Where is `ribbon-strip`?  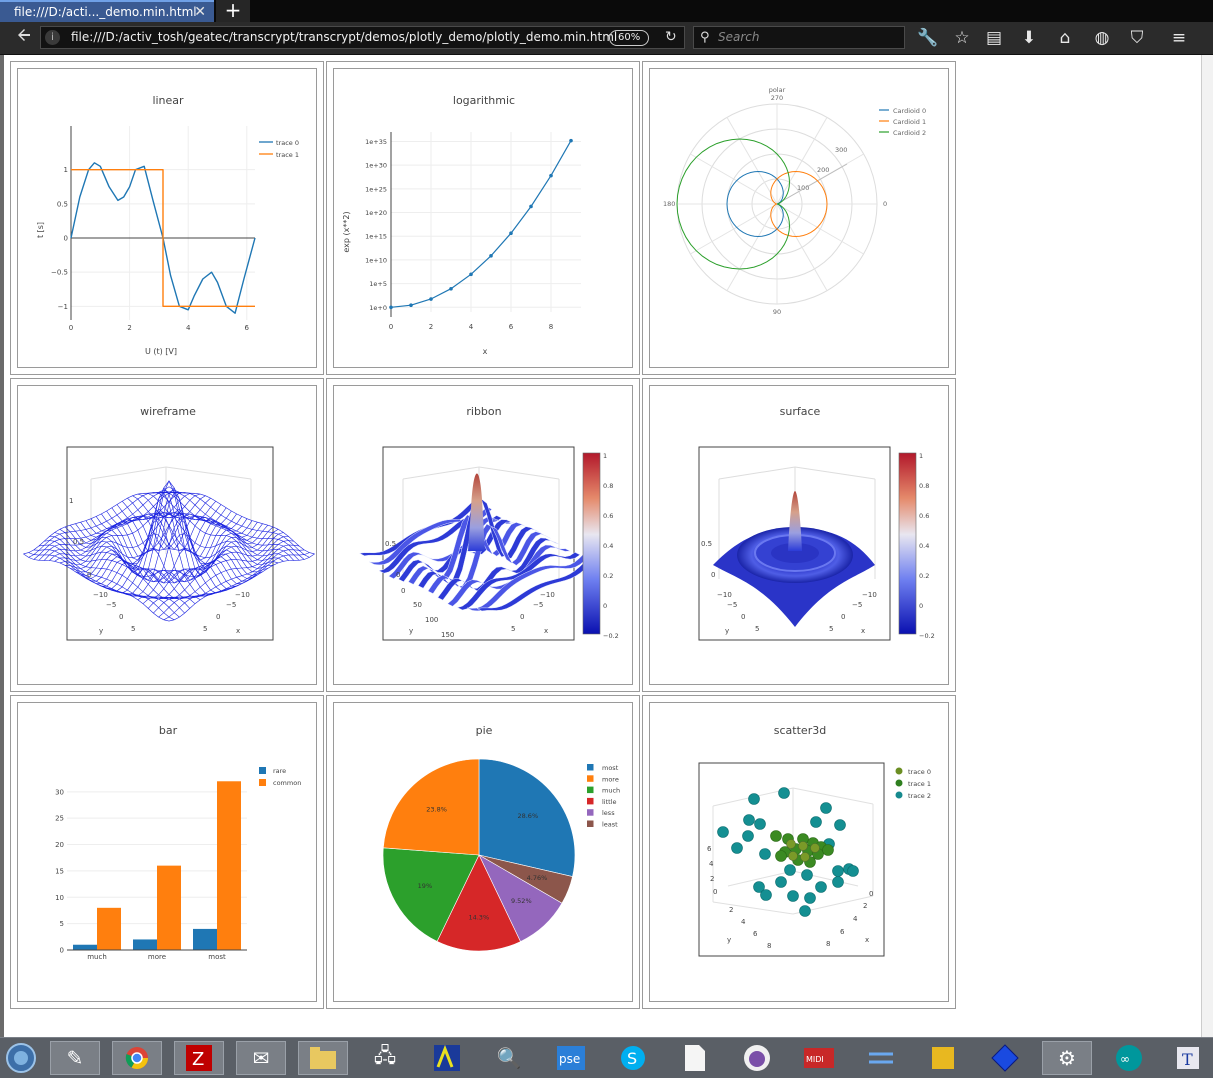
ribbon-strip is located at coordinates (518, 581).